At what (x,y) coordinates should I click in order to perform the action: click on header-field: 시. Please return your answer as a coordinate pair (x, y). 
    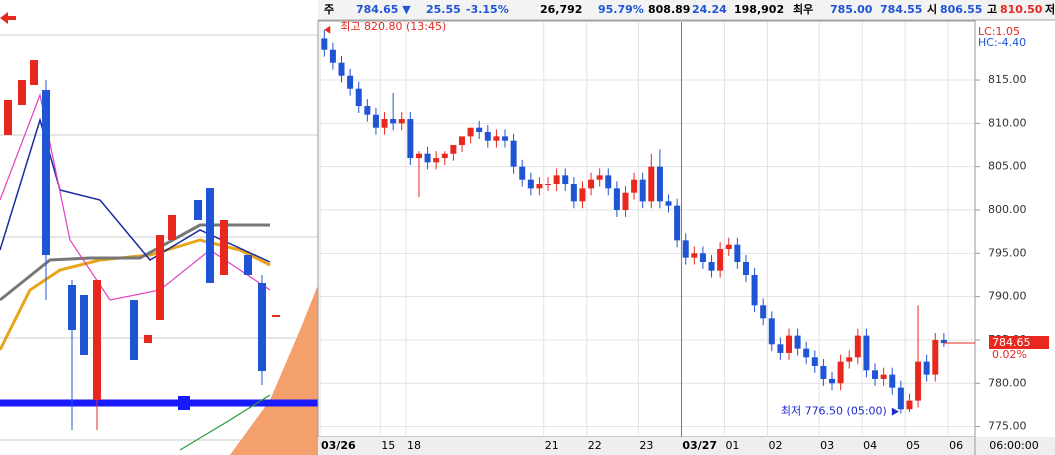
    Looking at the image, I should click on (932, 9).